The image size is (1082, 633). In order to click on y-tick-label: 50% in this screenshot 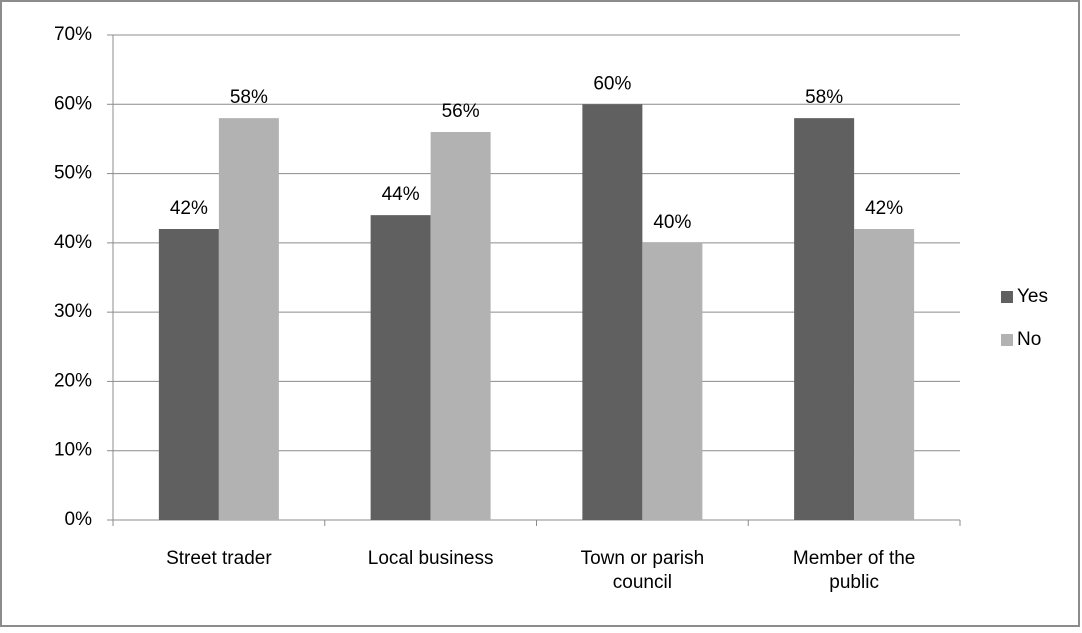, I will do `click(73, 173)`.